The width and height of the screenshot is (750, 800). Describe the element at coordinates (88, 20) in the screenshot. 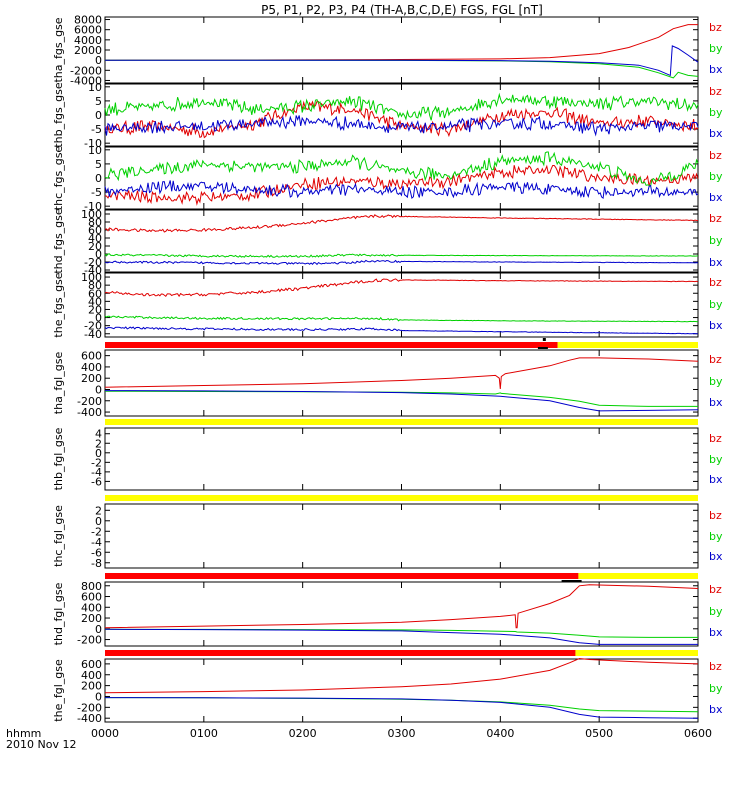

I see `y-tick-label: 8000` at that location.